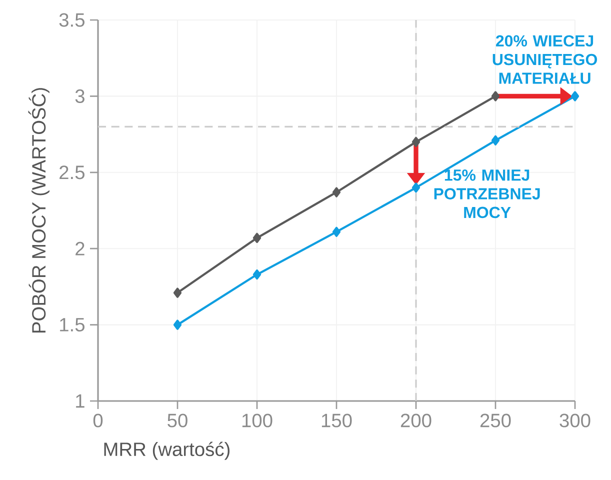 The height and width of the screenshot is (480, 611). I want to click on x-tick-label: 100, so click(257, 421).